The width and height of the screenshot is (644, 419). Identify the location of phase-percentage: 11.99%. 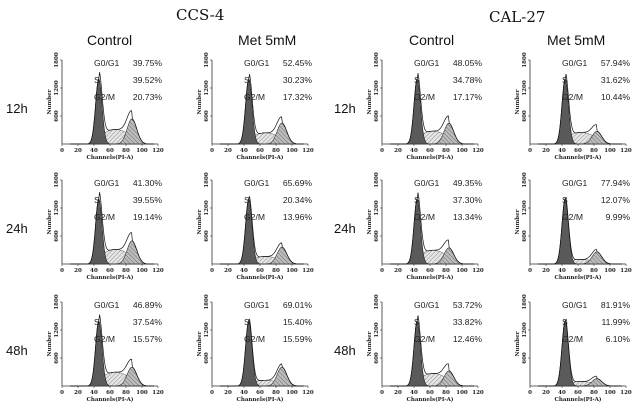
(615, 322).